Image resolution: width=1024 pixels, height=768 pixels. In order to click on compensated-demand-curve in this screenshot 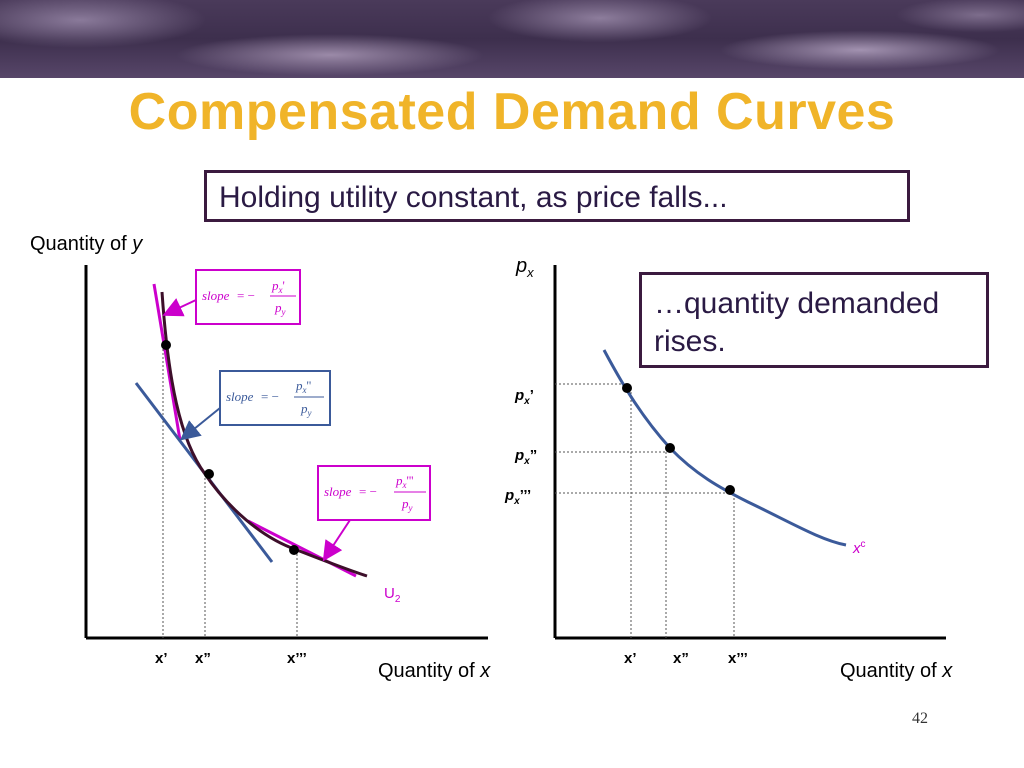, I will do `click(724, 448)`.